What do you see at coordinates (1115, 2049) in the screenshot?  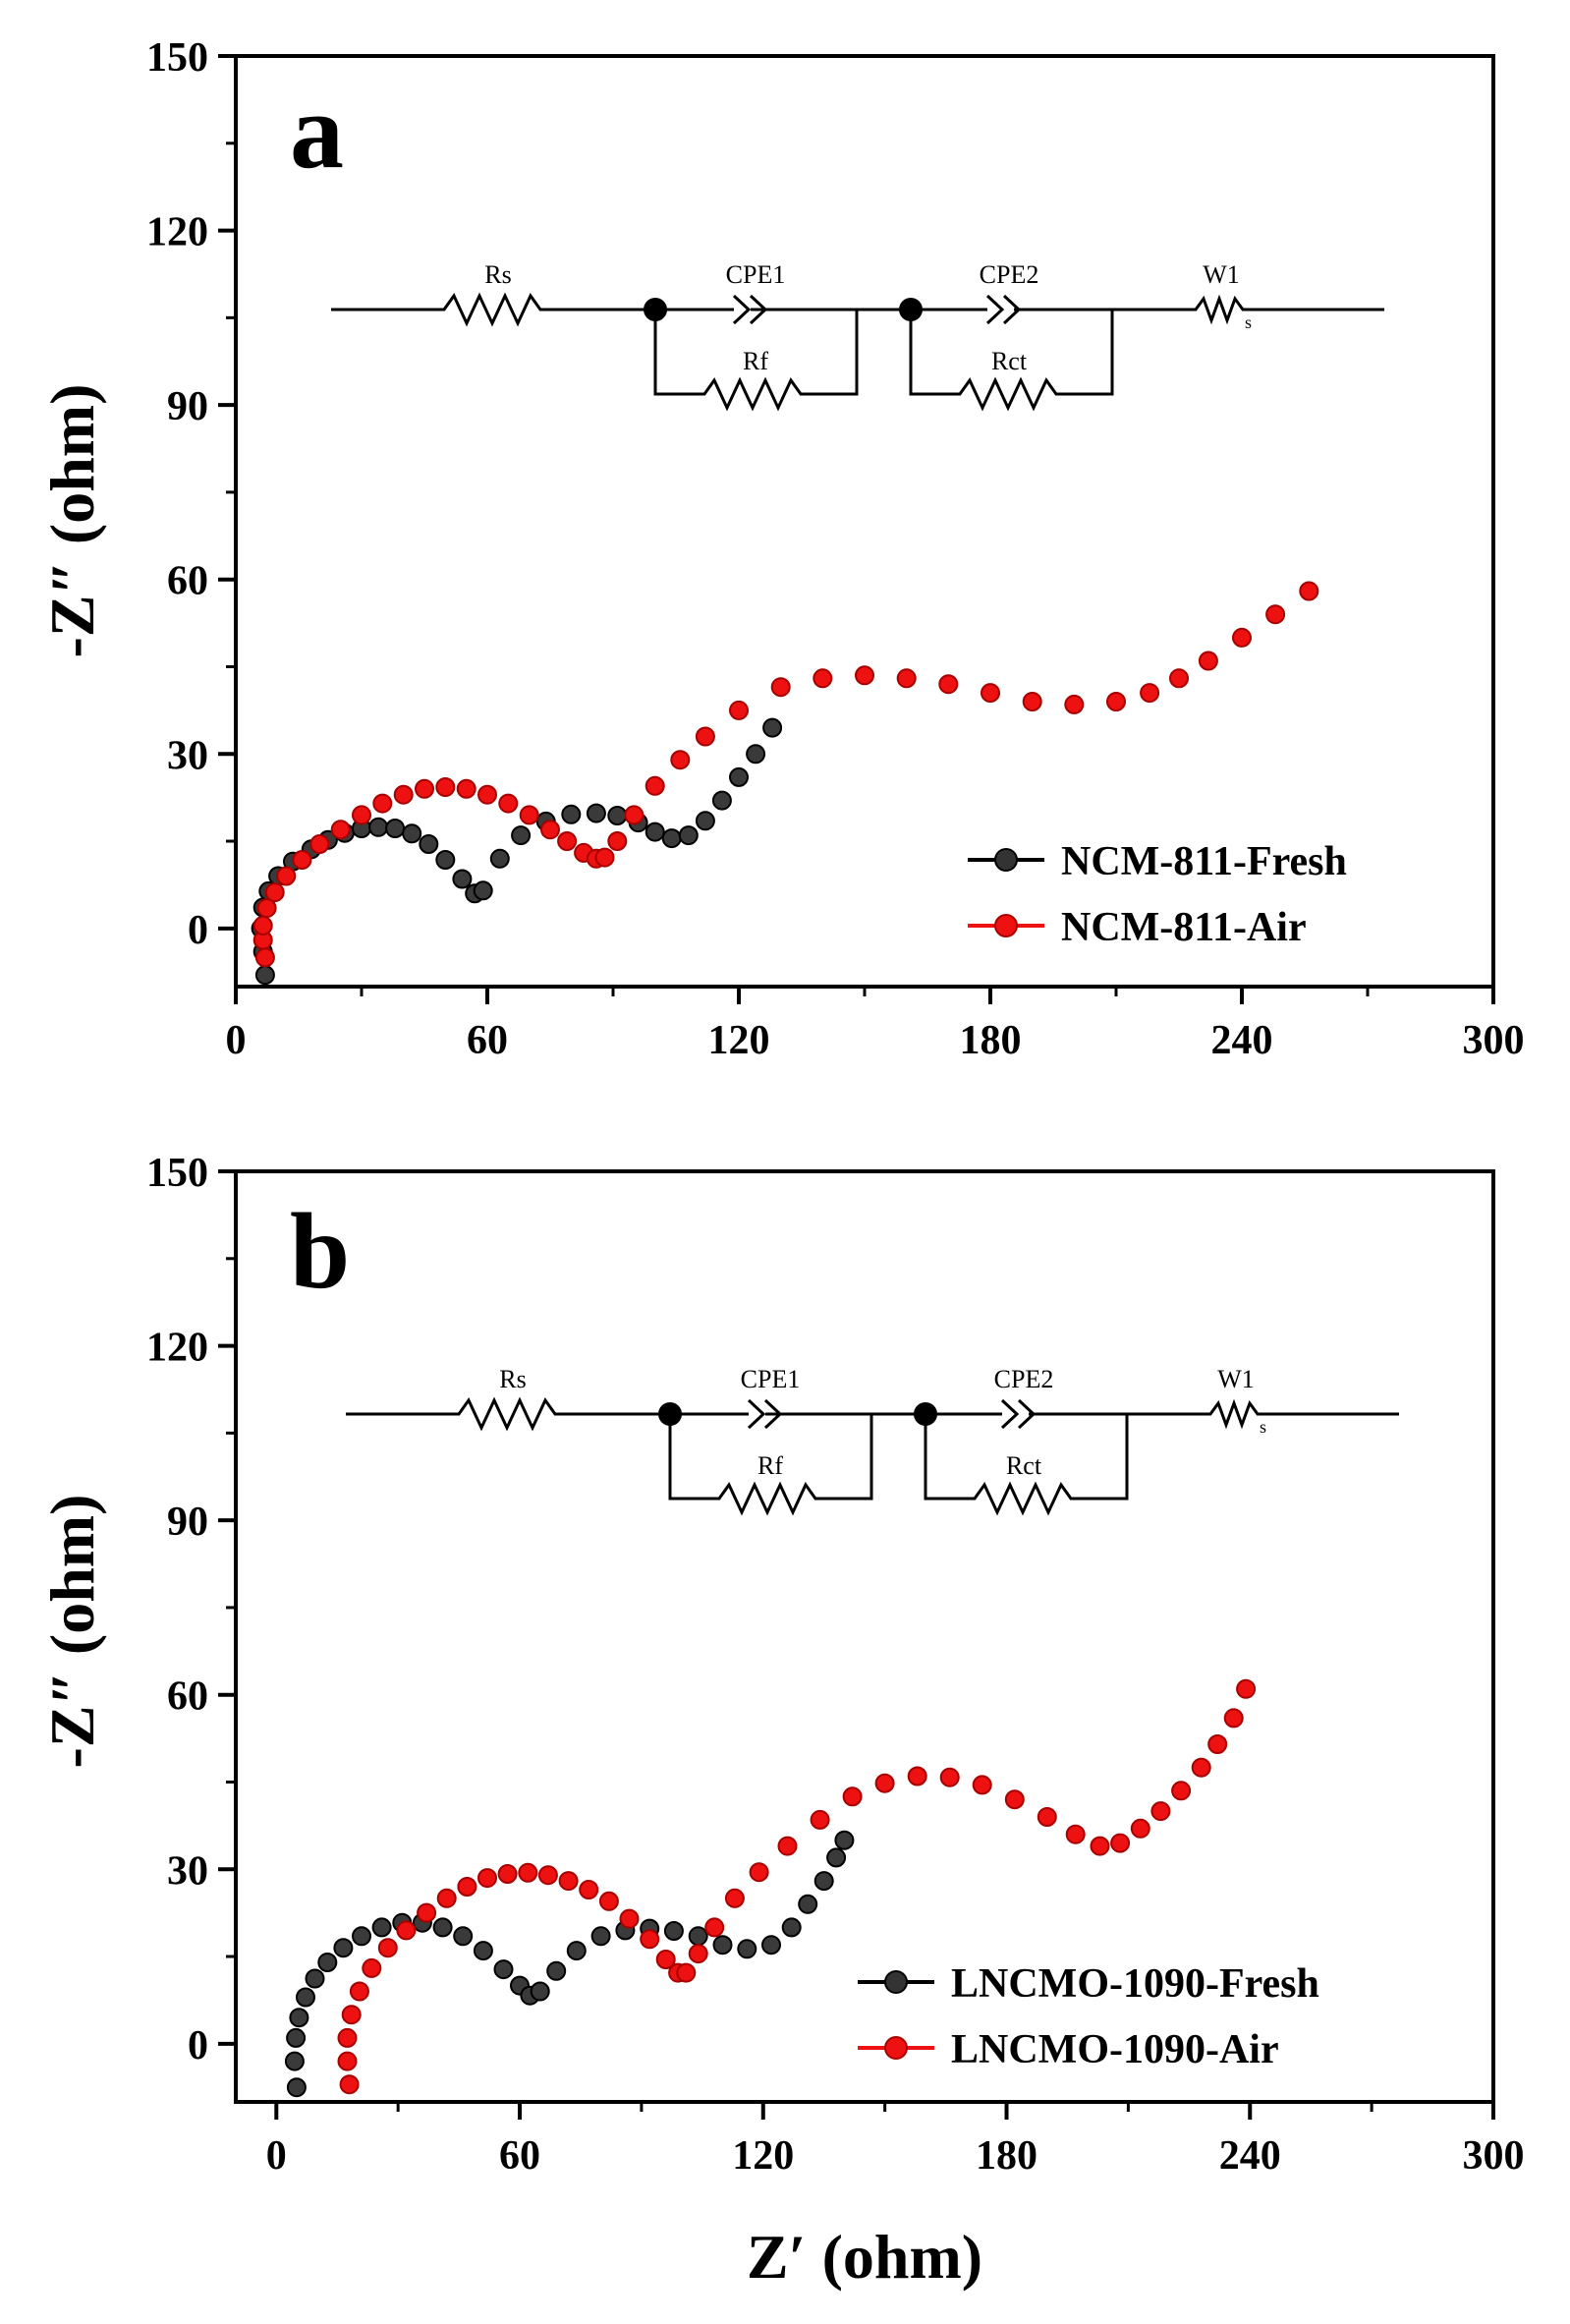 I see `legend-label-air-b: LNCMO-1090-Air` at bounding box center [1115, 2049].